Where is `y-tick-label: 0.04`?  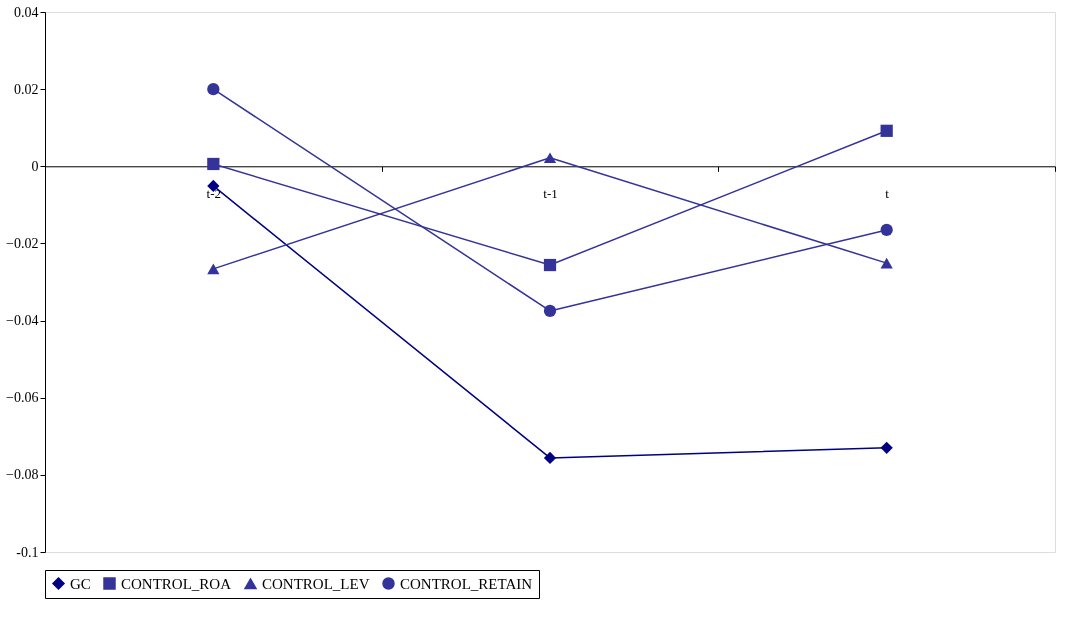
y-tick-label: 0.04 is located at coordinates (26, 12).